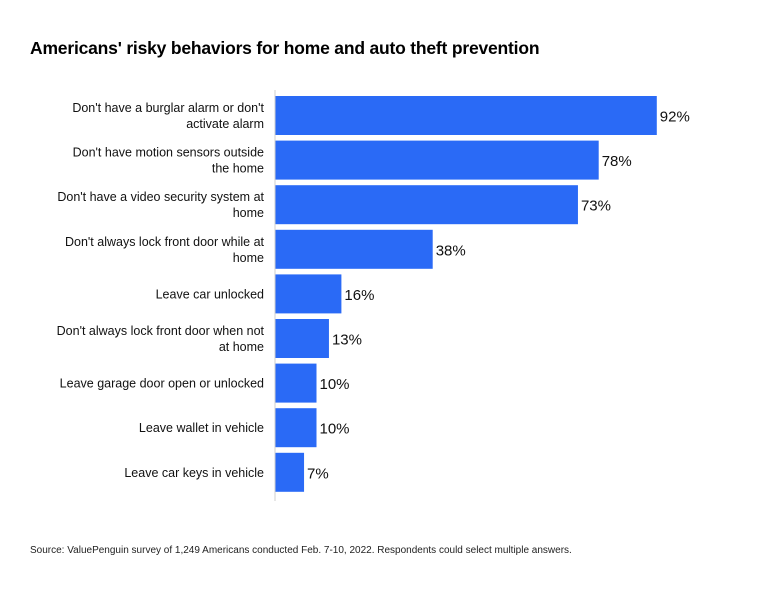  I want to click on category-label: Leave garage door open or unlocked, so click(162, 384).